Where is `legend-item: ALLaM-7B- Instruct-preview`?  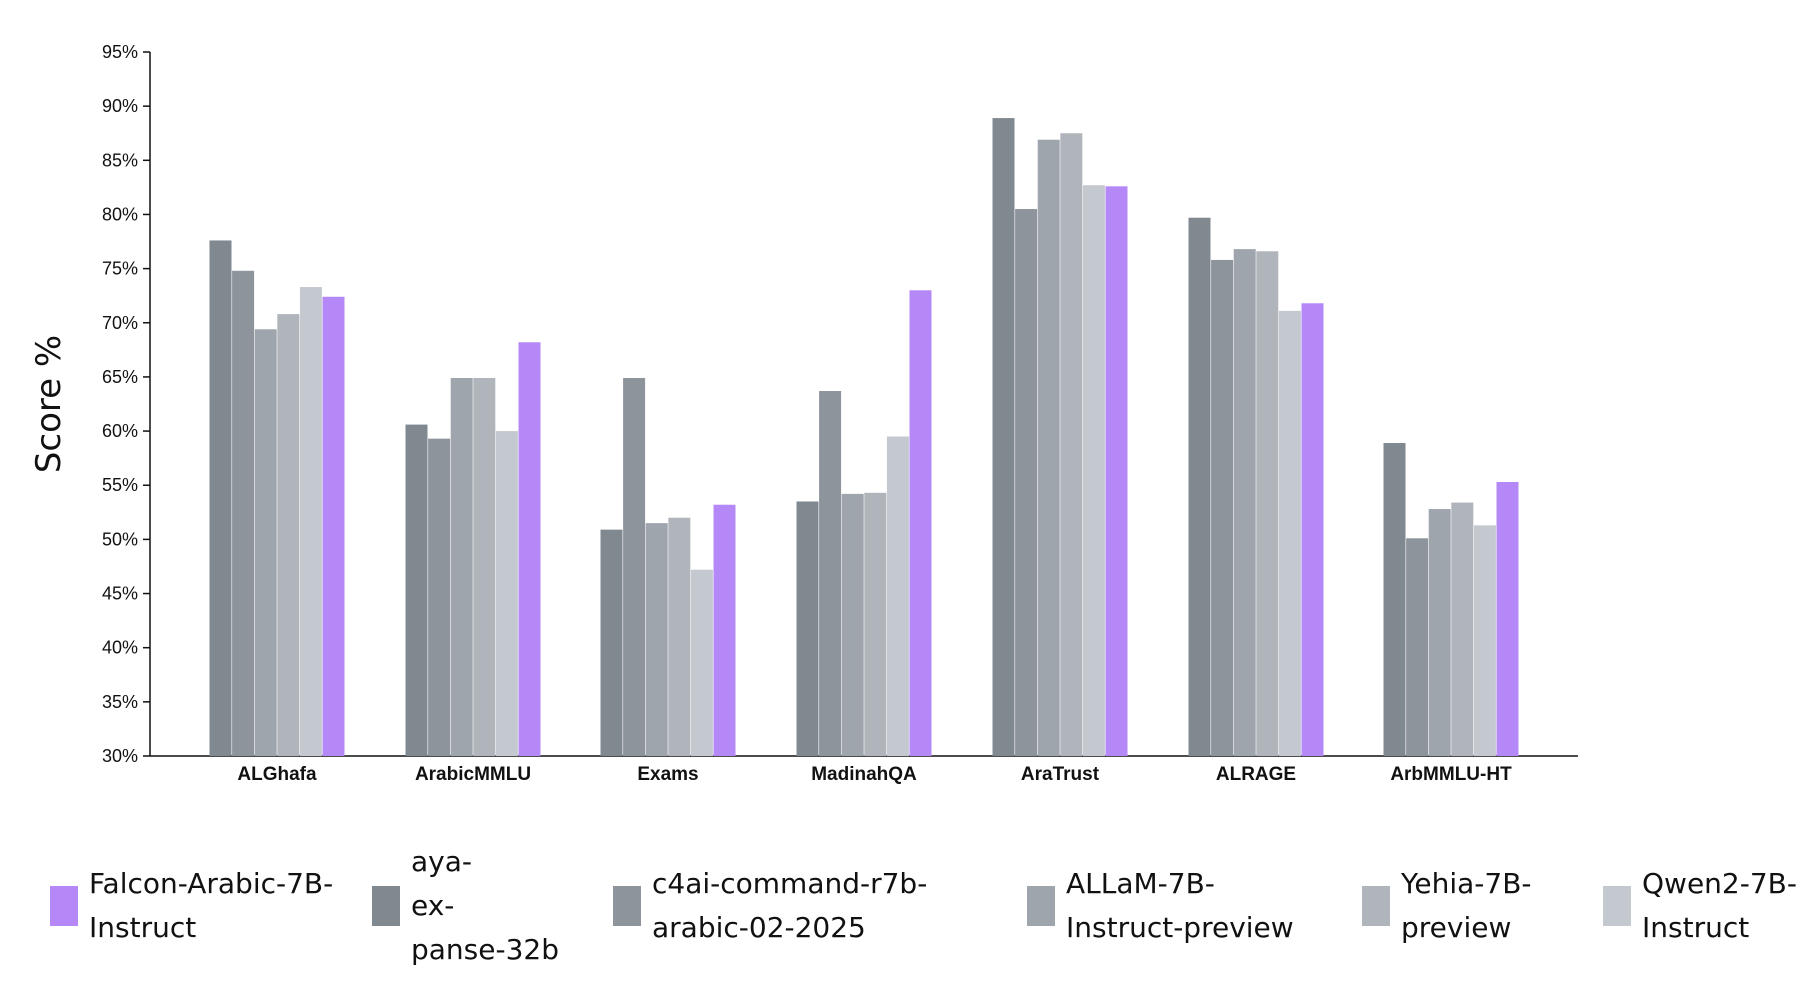
legend-item: ALLaM-7B- Instruct-preview is located at coordinates (1160, 906).